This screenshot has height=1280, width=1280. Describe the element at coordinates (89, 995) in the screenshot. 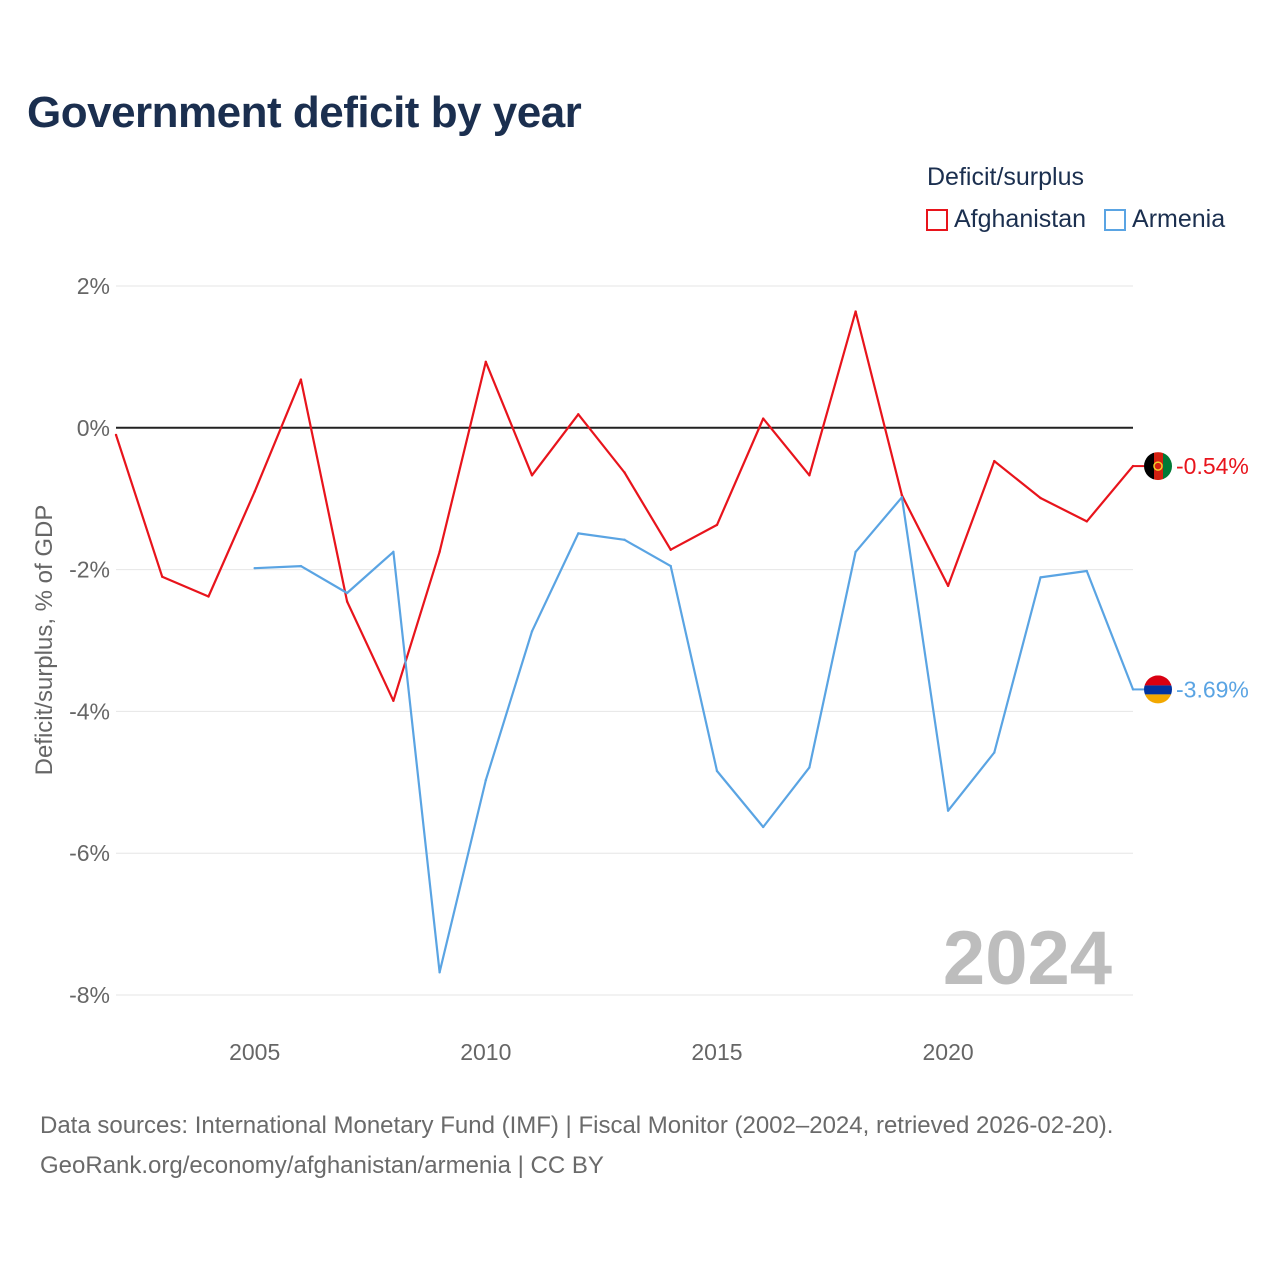

I see `y-tick-label: -8%` at that location.